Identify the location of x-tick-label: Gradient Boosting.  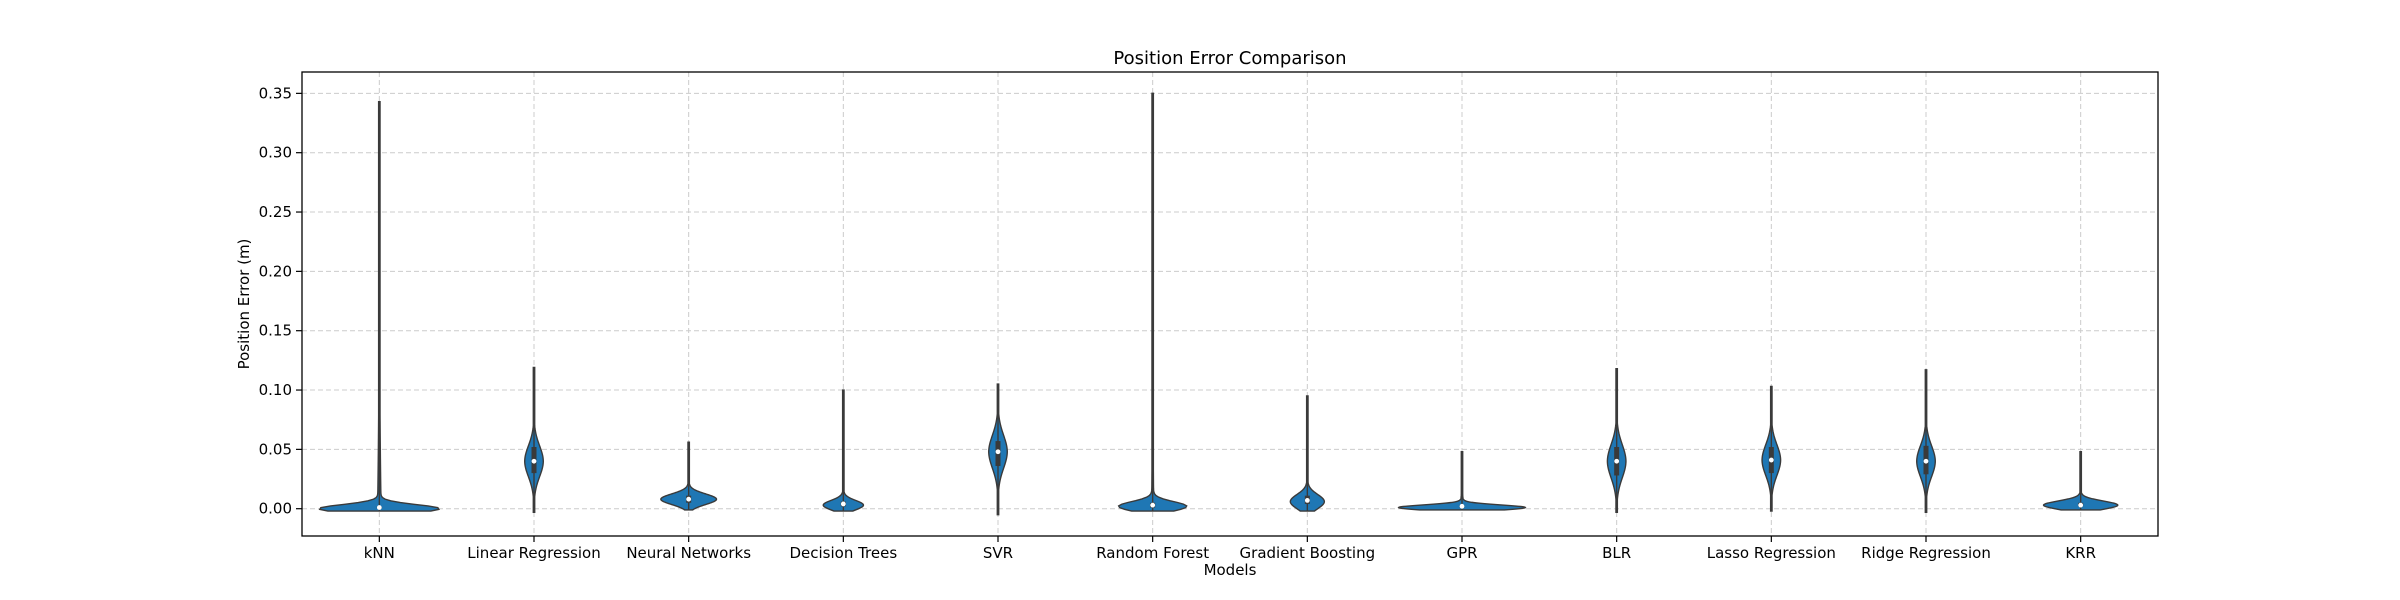
(1308, 553).